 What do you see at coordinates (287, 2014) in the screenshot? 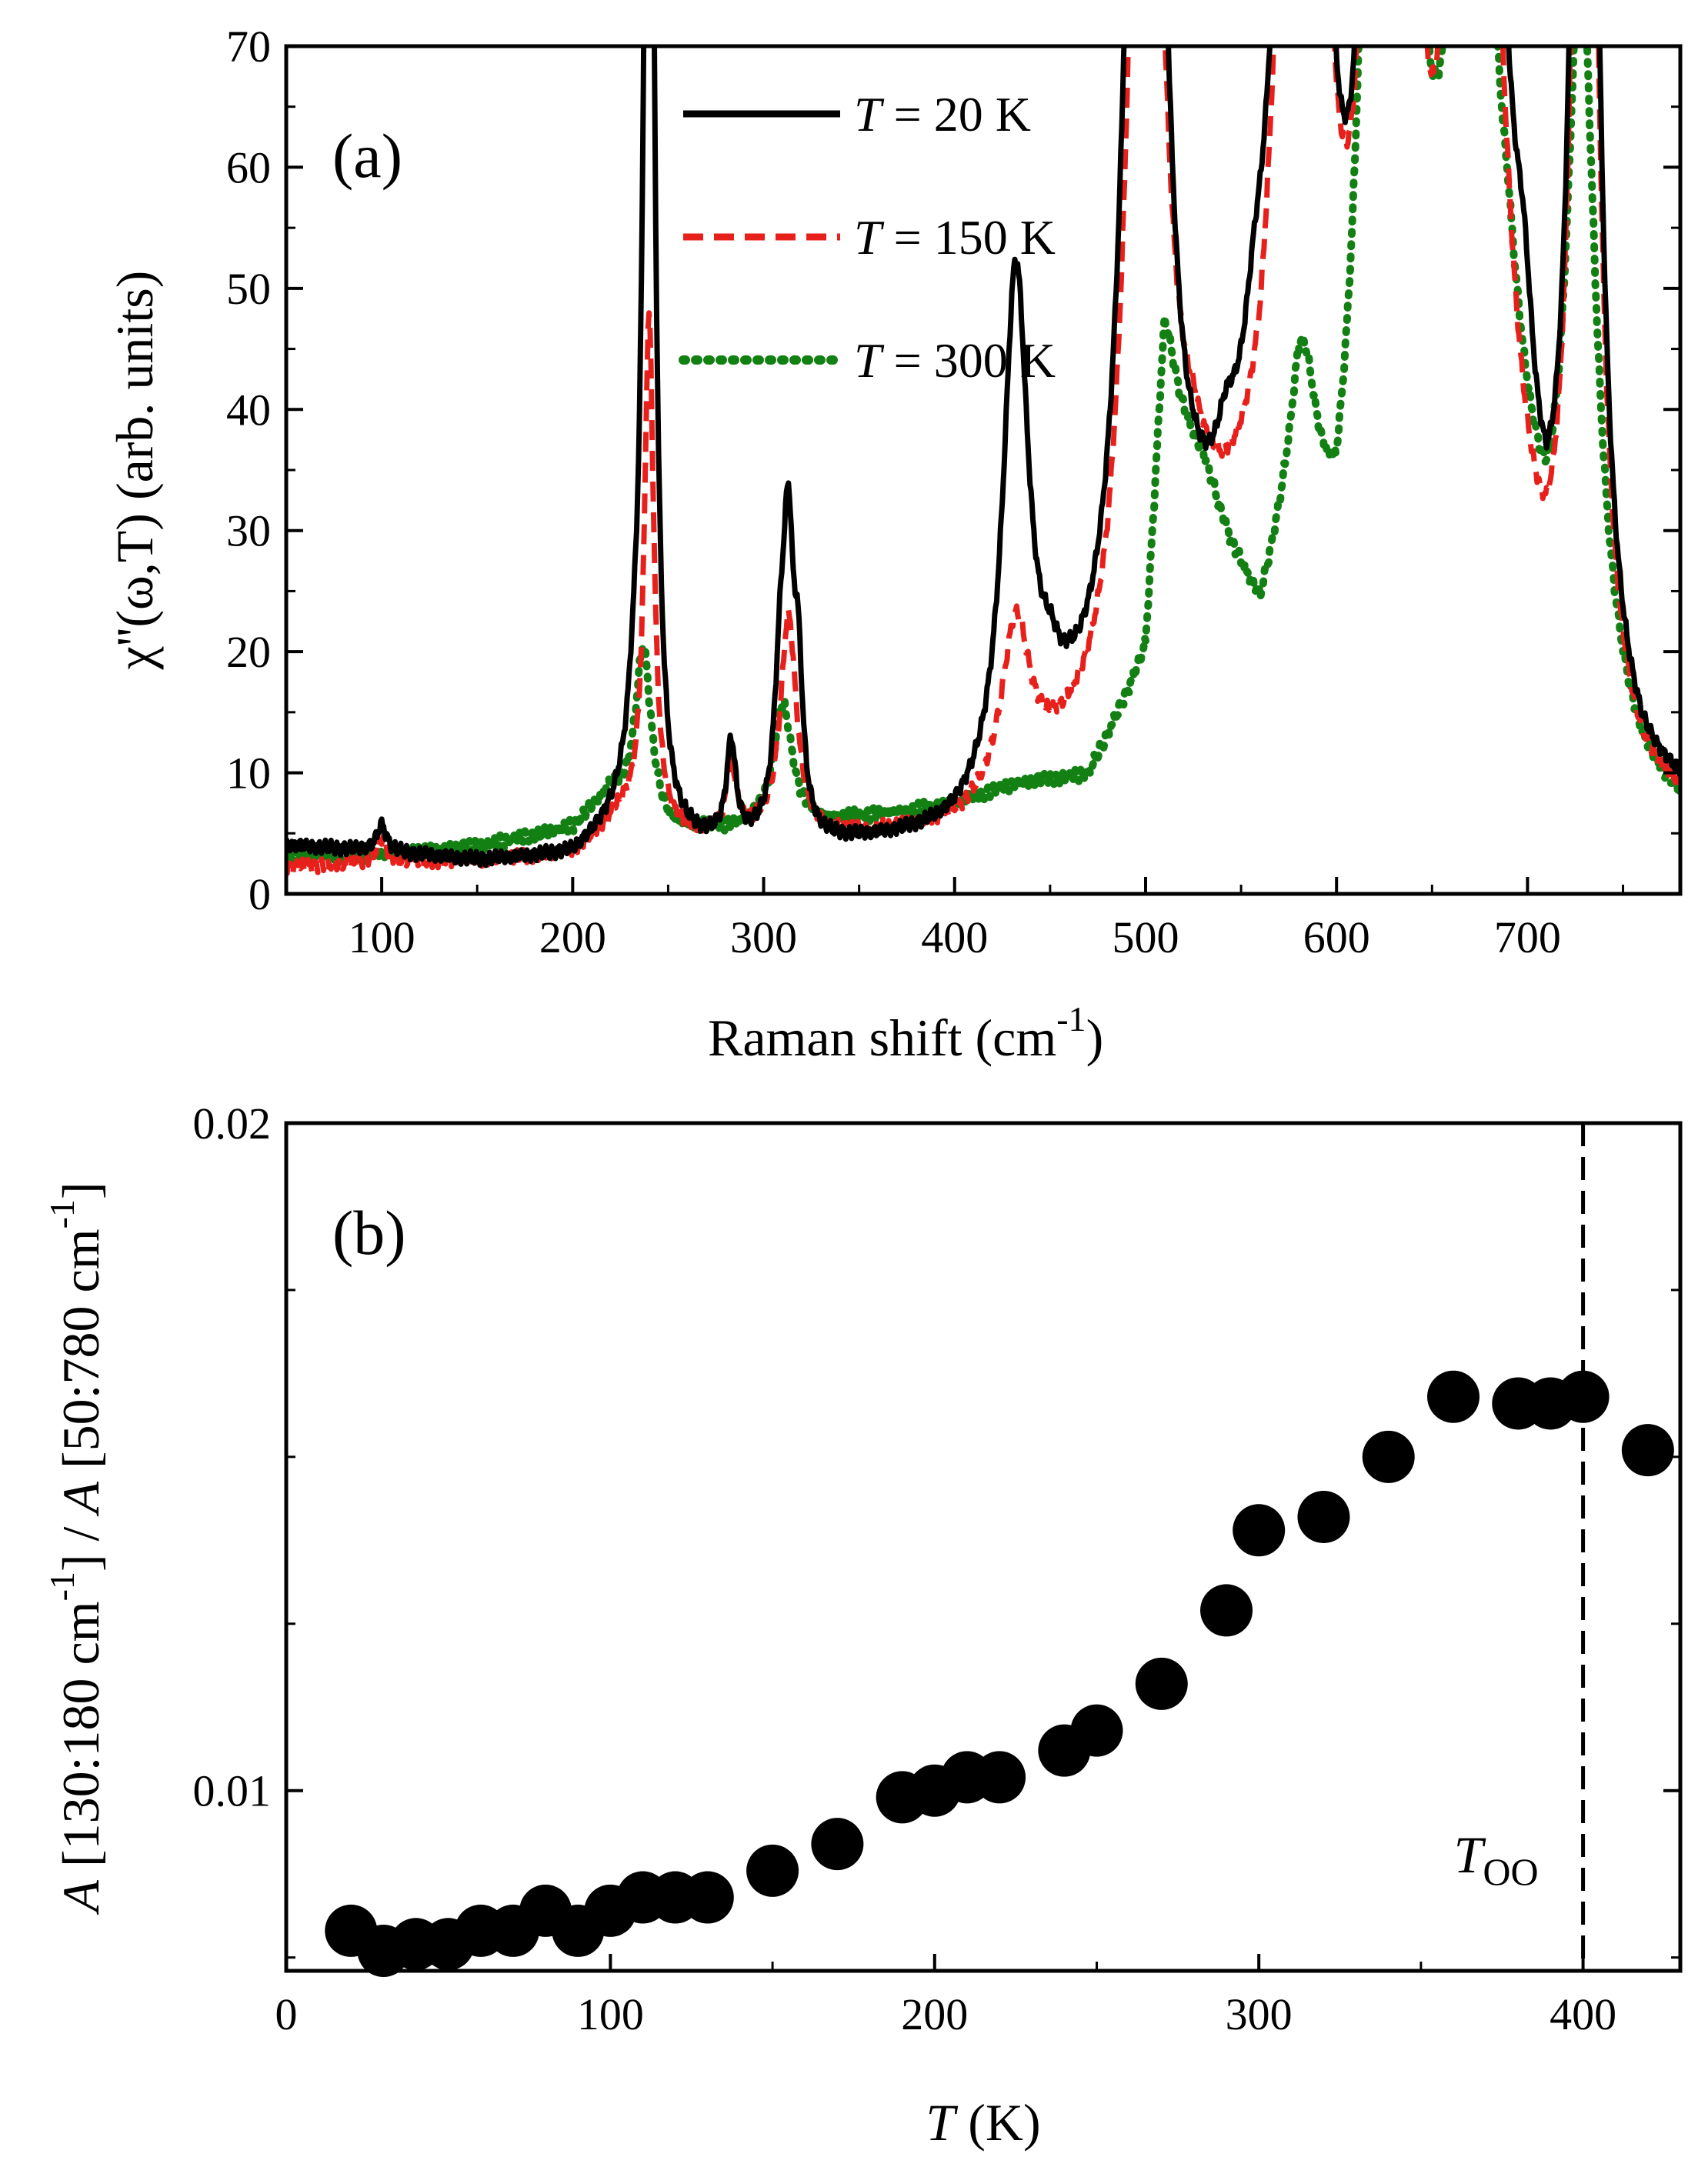
I see `b-x-tick-label: 0` at bounding box center [287, 2014].